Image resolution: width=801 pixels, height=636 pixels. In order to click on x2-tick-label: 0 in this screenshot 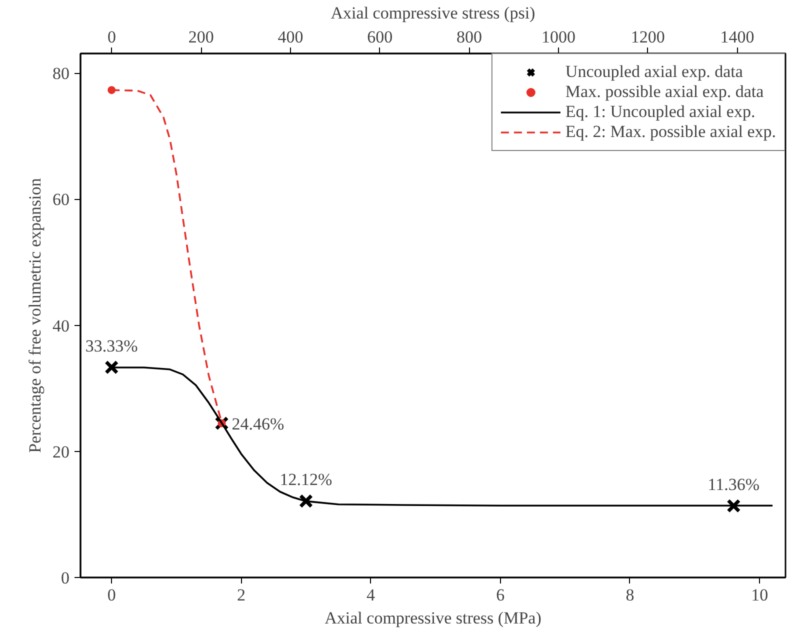, I will do `click(112, 37)`.